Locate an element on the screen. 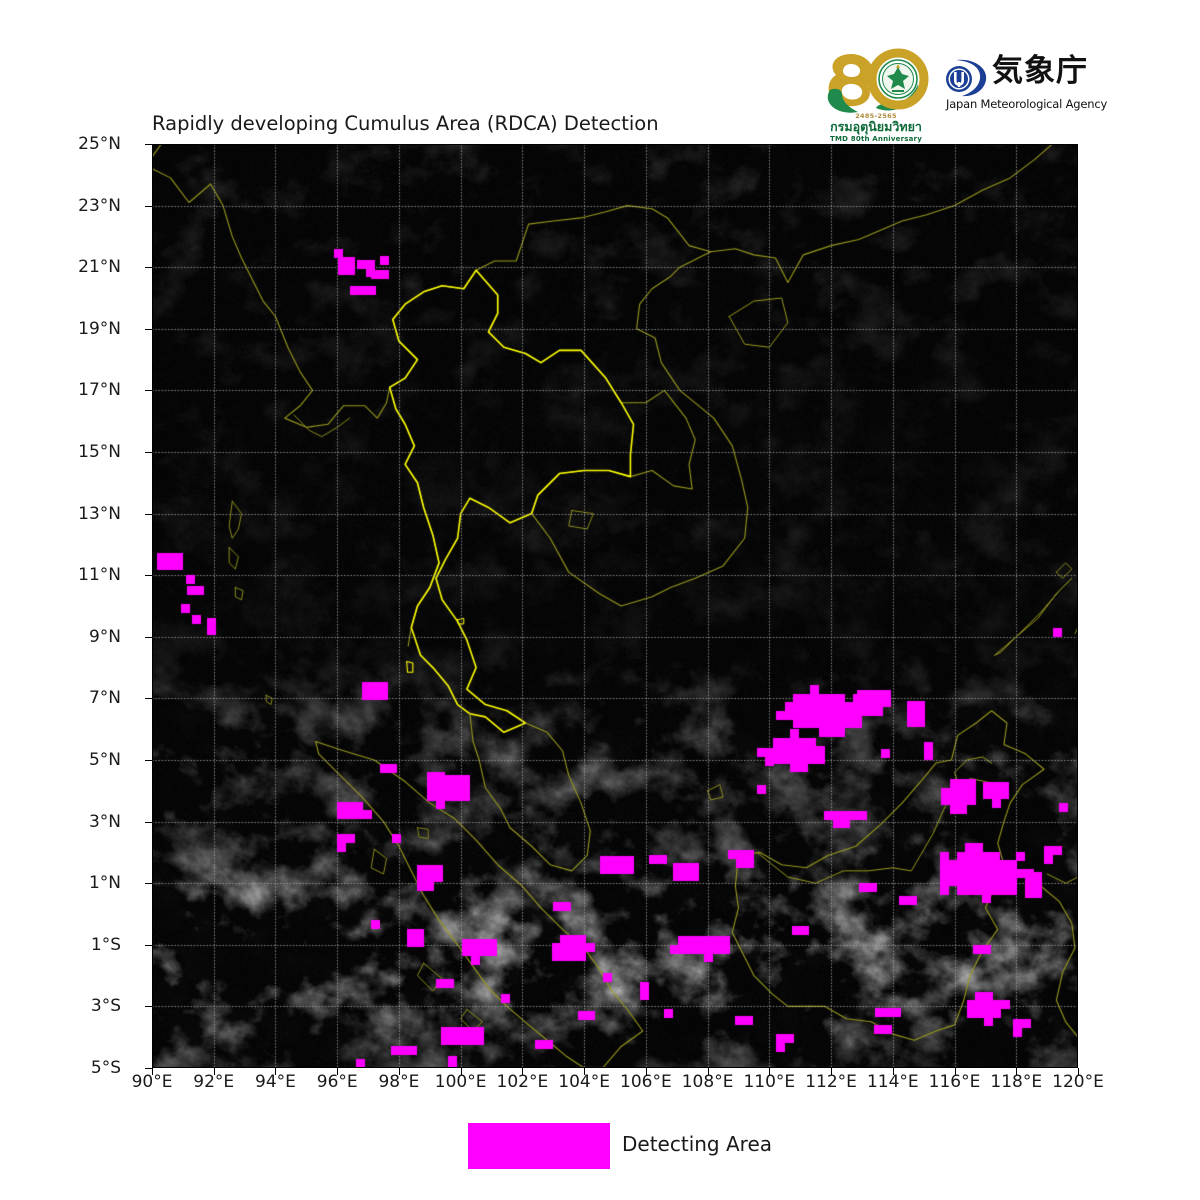 This screenshot has width=1200, height=1200. x-tick-label: 92°E is located at coordinates (214, 1082).